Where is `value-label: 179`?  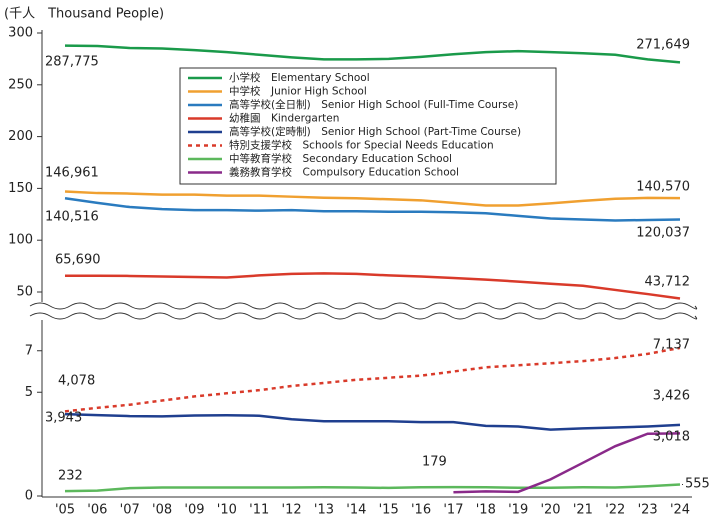
value-label: 179 is located at coordinates (434, 462).